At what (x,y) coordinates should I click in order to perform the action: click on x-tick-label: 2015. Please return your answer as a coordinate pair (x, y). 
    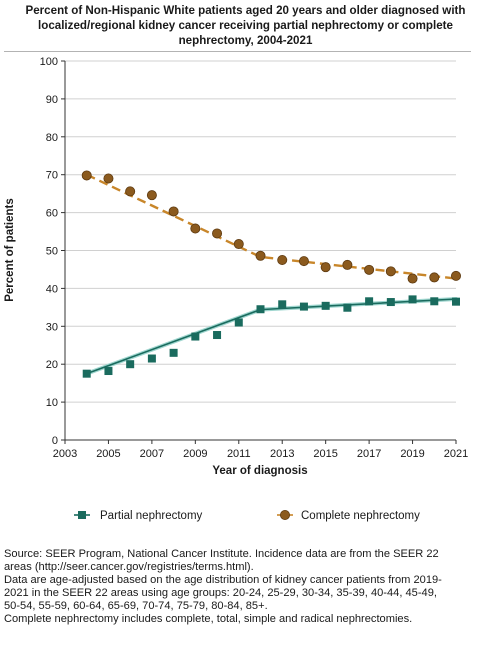
    Looking at the image, I should click on (325, 454).